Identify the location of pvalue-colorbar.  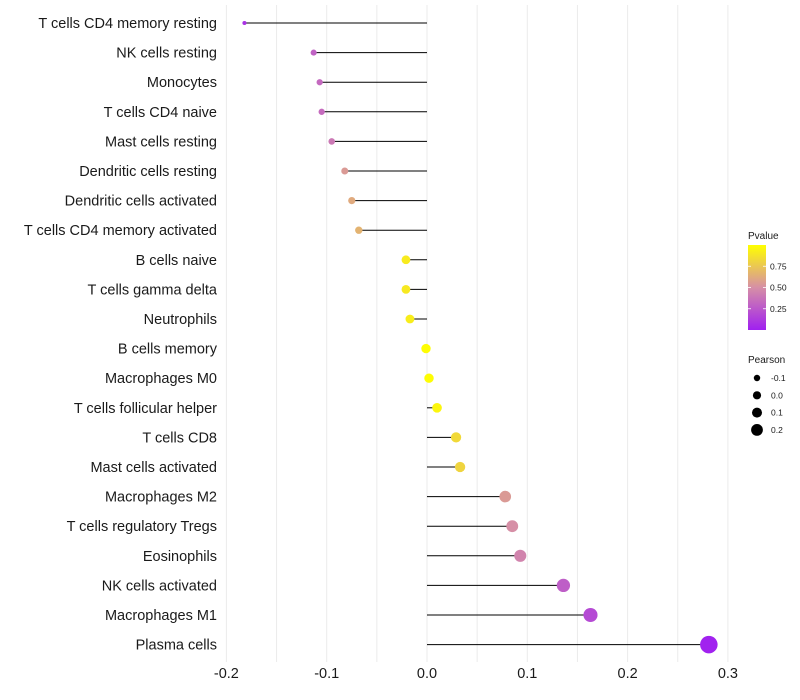
(757, 287).